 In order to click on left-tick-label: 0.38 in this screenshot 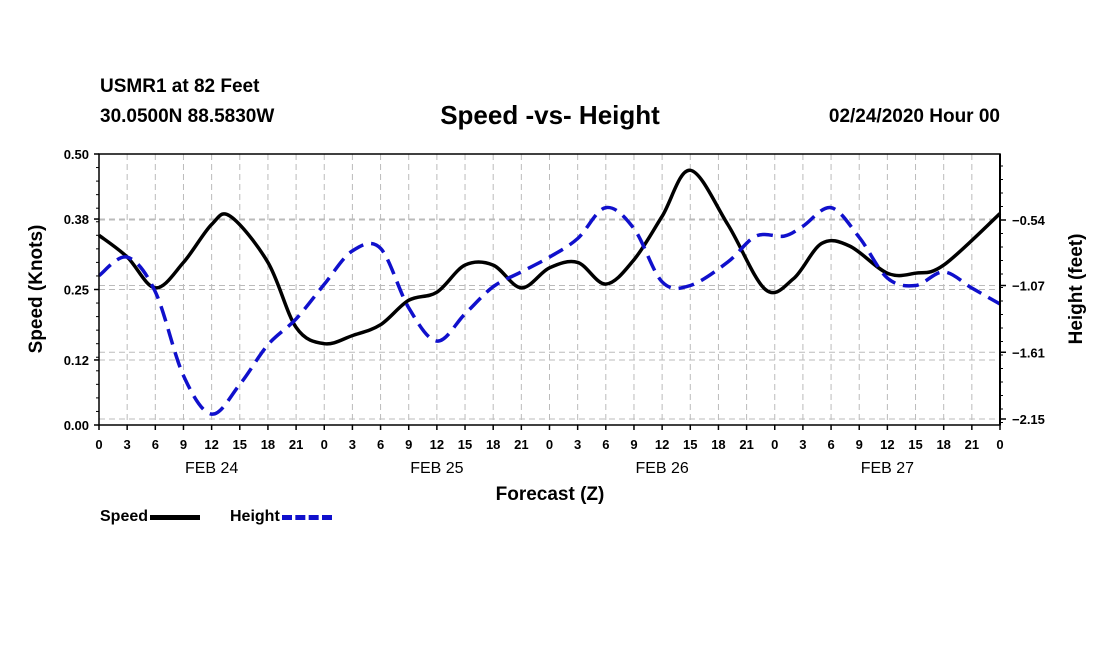, I will do `click(76, 219)`.